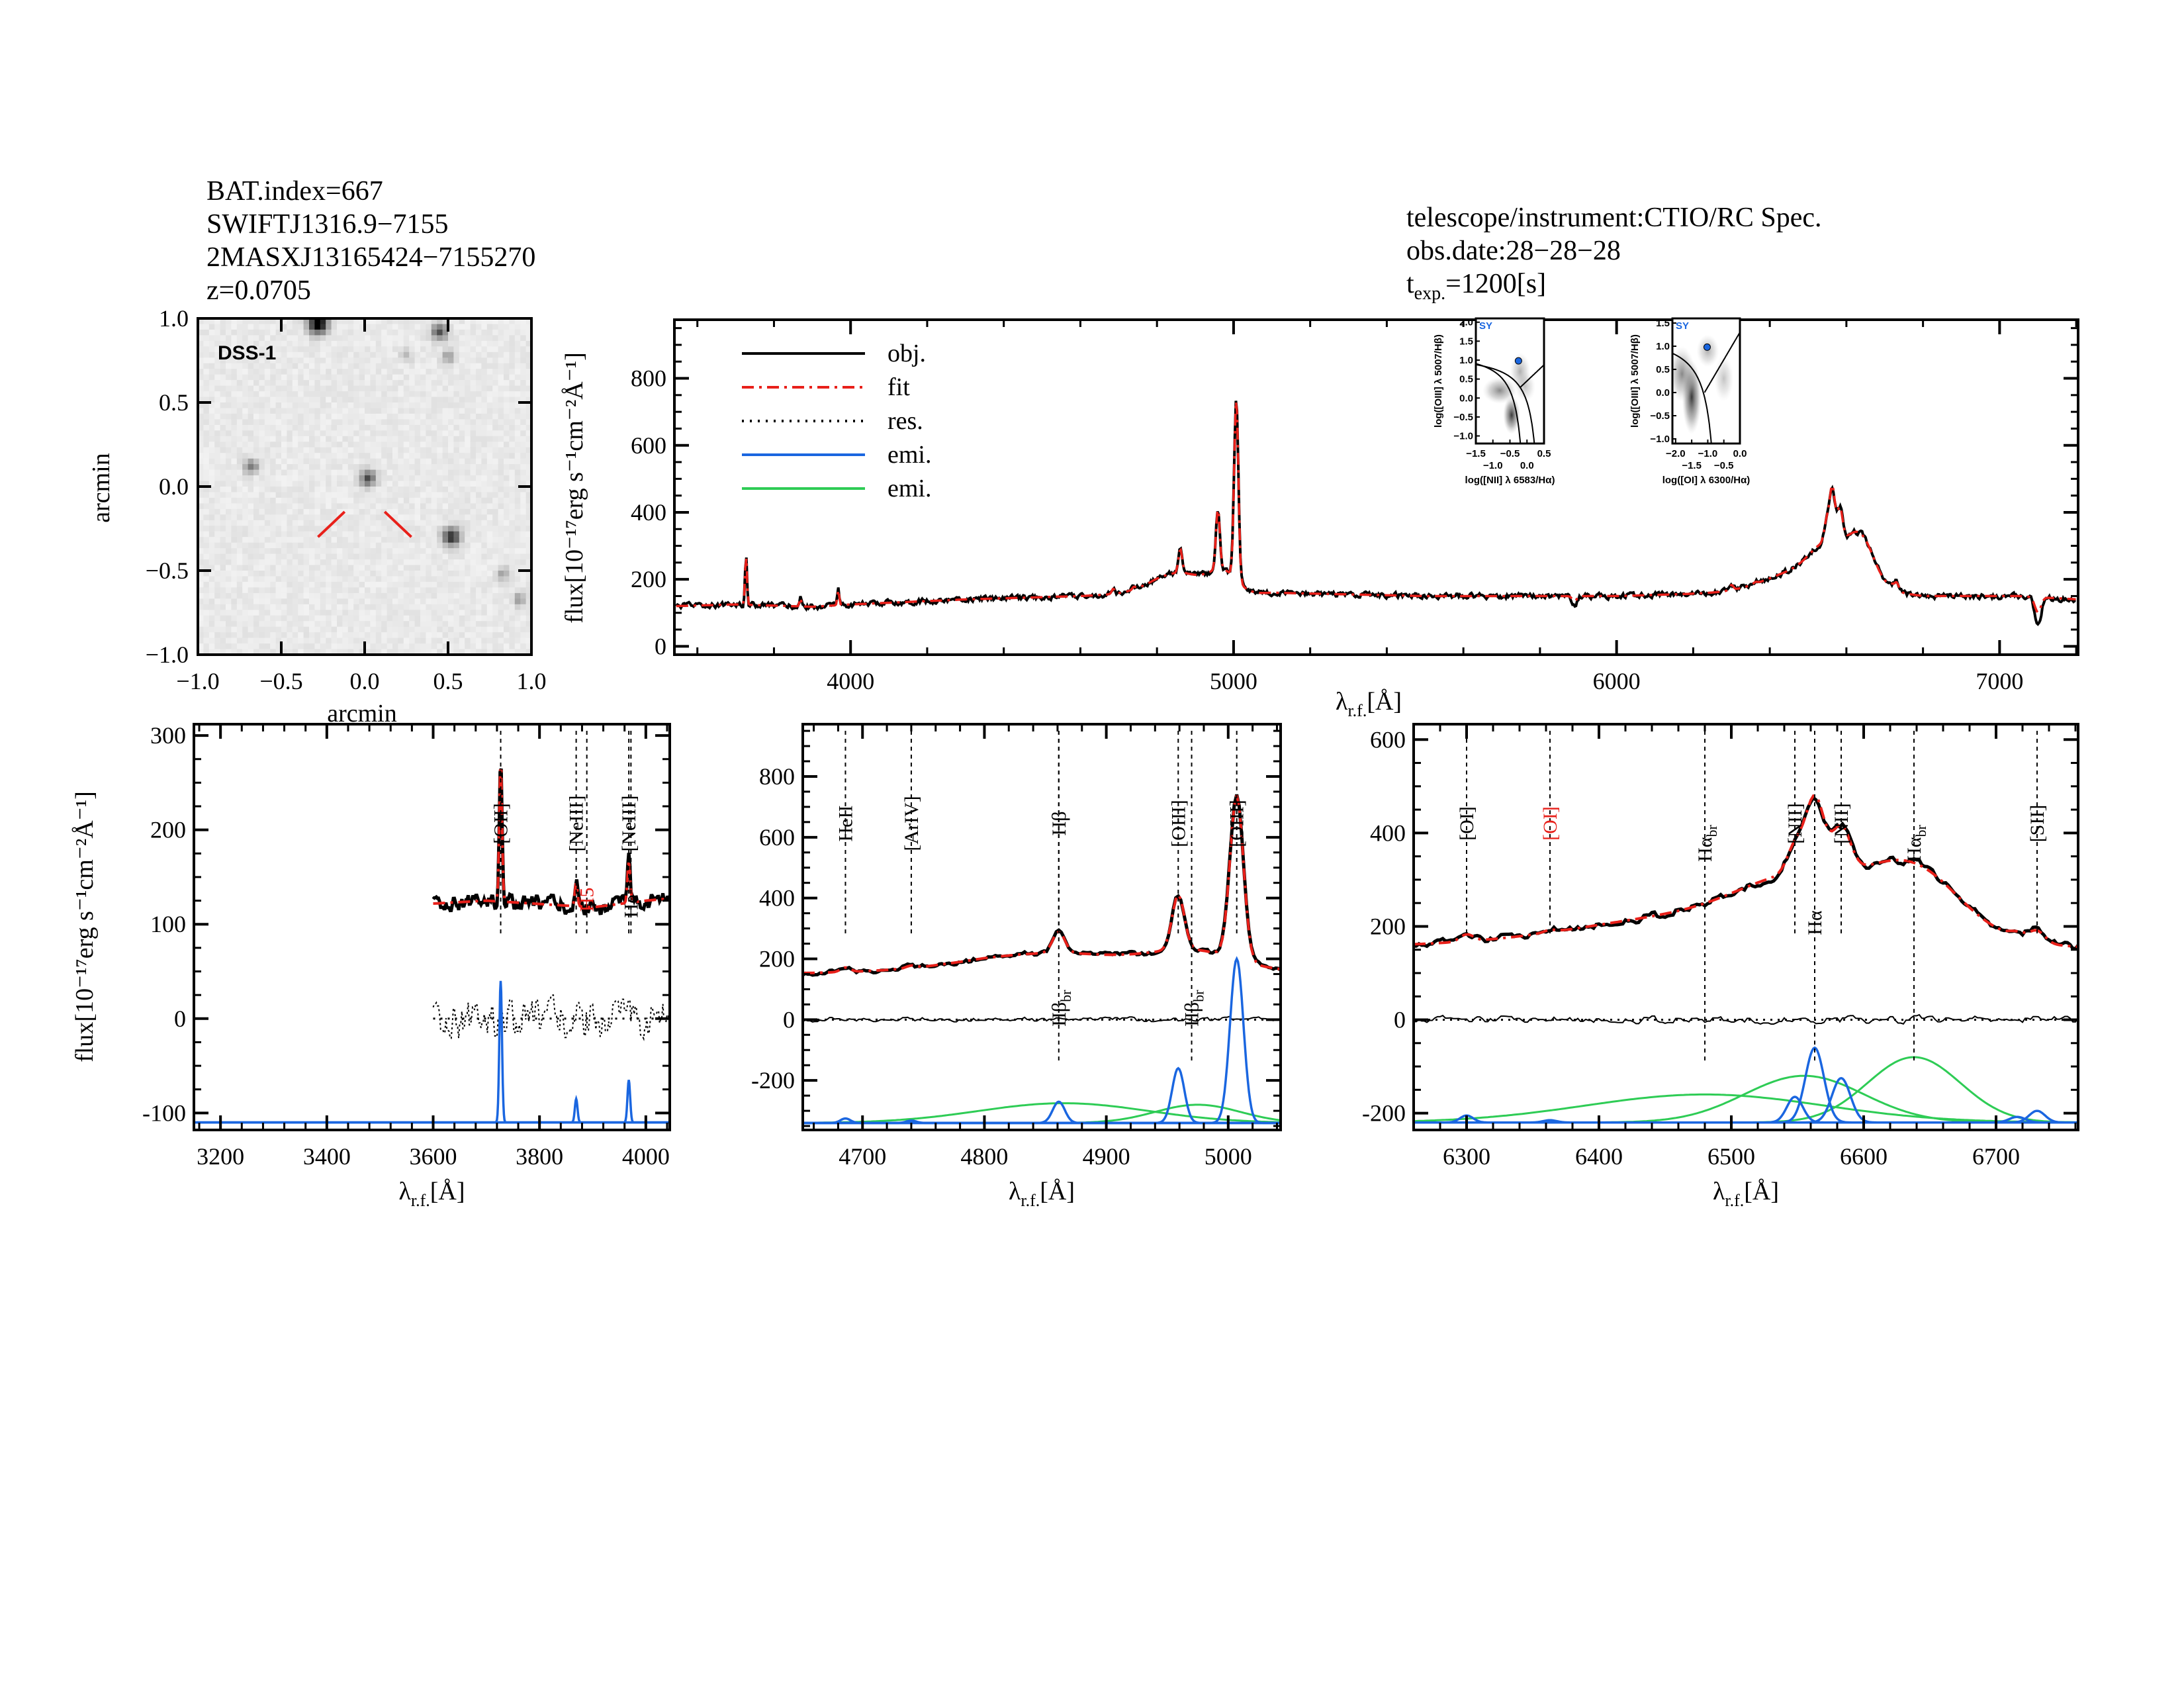 The height and width of the screenshot is (1688, 2184). What do you see at coordinates (1815, 922) in the screenshot?
I see `broad-line-label: Hα` at bounding box center [1815, 922].